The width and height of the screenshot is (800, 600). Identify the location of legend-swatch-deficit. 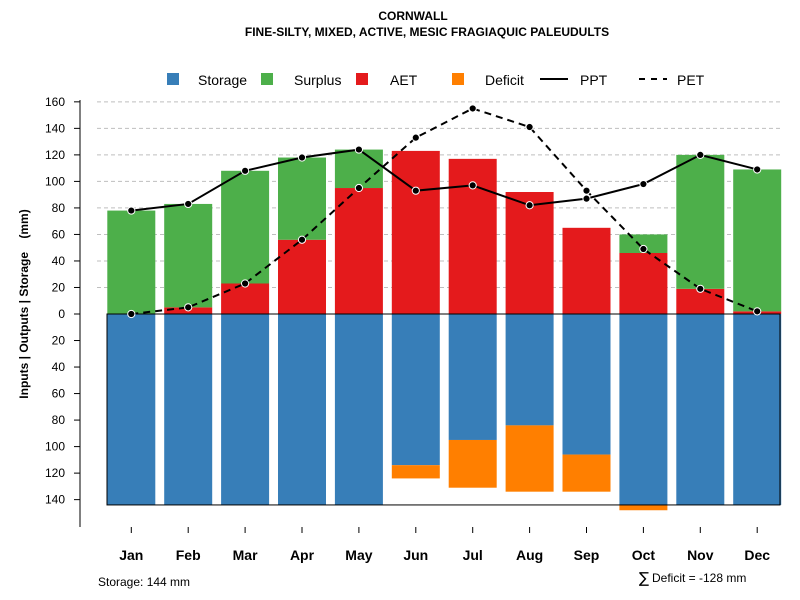
(458, 79).